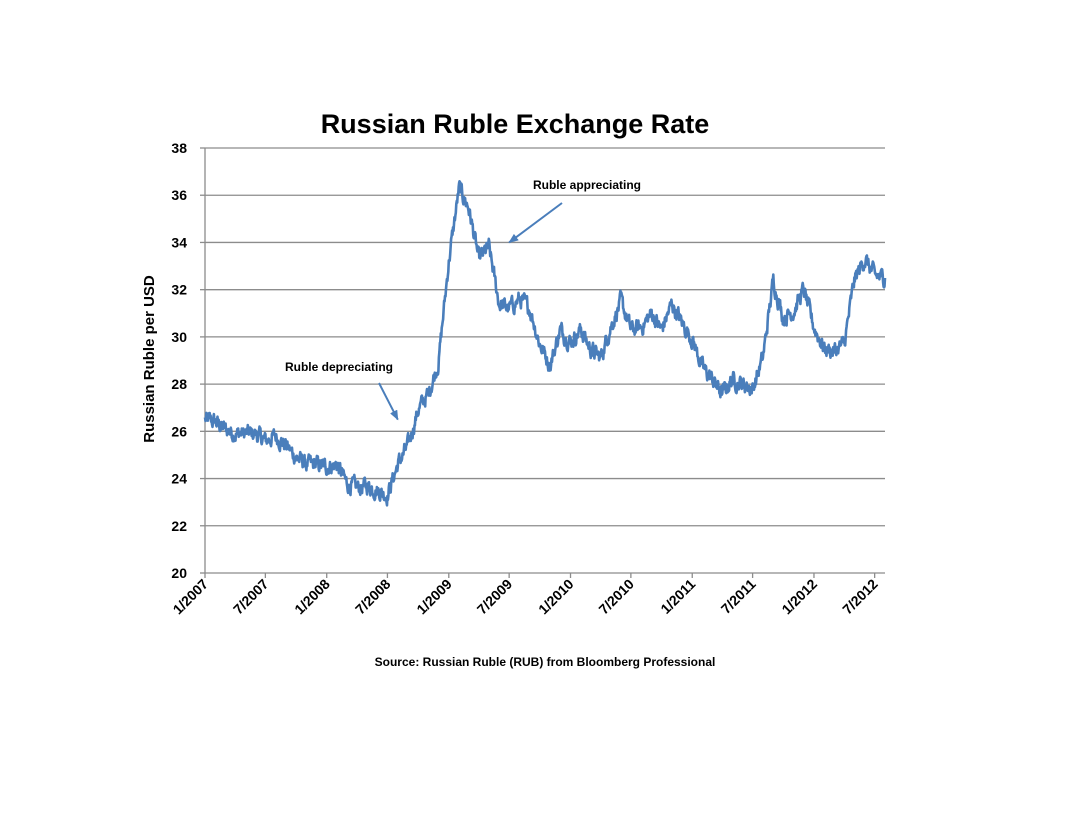 The image size is (1080, 815). What do you see at coordinates (179, 148) in the screenshot?
I see `y-tick-label: 38` at bounding box center [179, 148].